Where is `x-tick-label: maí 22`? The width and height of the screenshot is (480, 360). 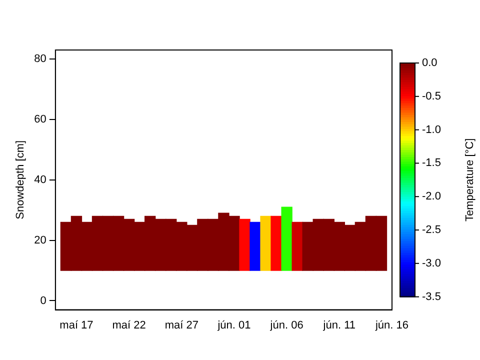 x-tick-label: maí 22 is located at coordinates (129, 325).